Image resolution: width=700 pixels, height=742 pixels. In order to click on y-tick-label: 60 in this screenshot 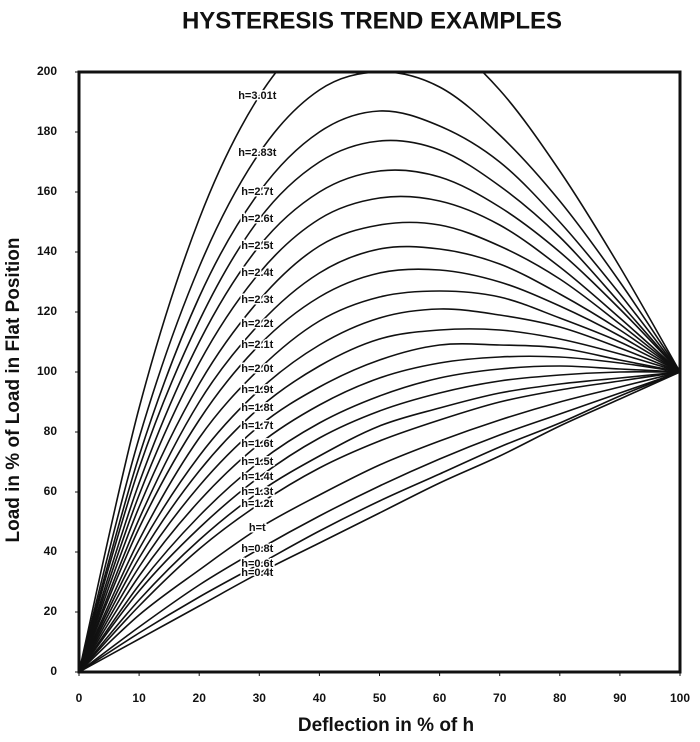, I will do `click(51, 491)`.